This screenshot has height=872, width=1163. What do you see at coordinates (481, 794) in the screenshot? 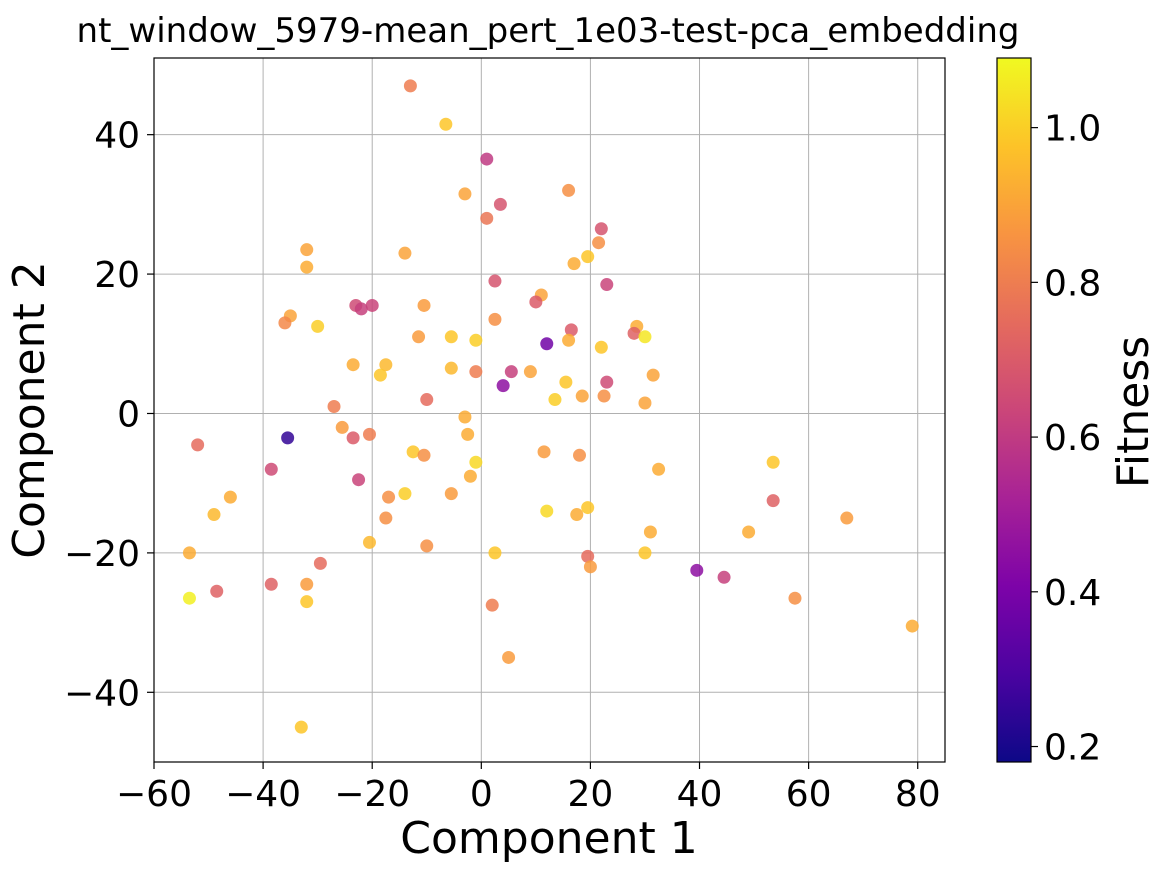
I see `x-tick-label: 0` at bounding box center [481, 794].